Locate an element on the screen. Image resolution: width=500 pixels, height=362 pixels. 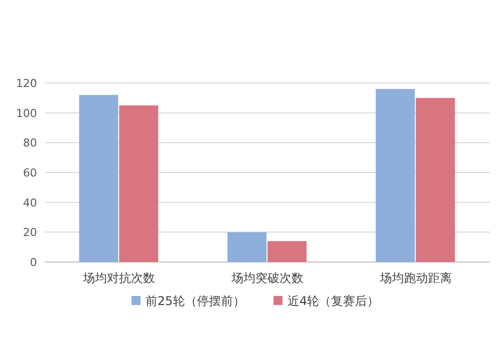
legend-label: 前25轮（停摆前） is located at coordinates (195, 301).